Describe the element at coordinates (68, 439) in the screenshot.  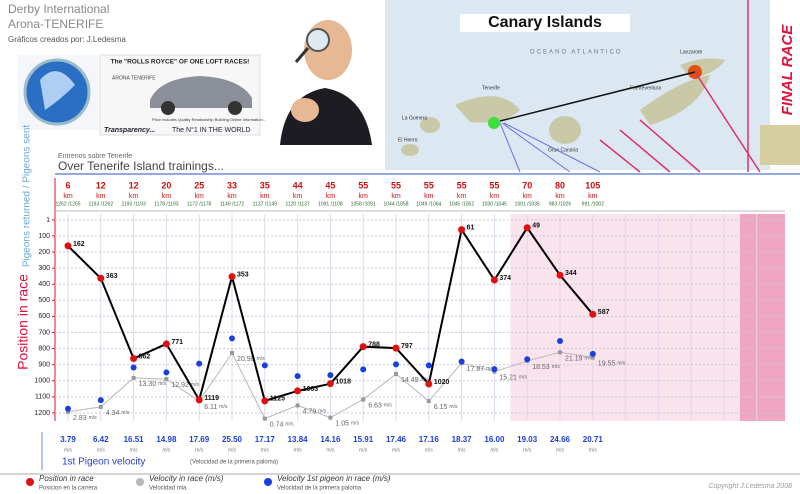
I see `first-velocity-label: 3.79` at that location.